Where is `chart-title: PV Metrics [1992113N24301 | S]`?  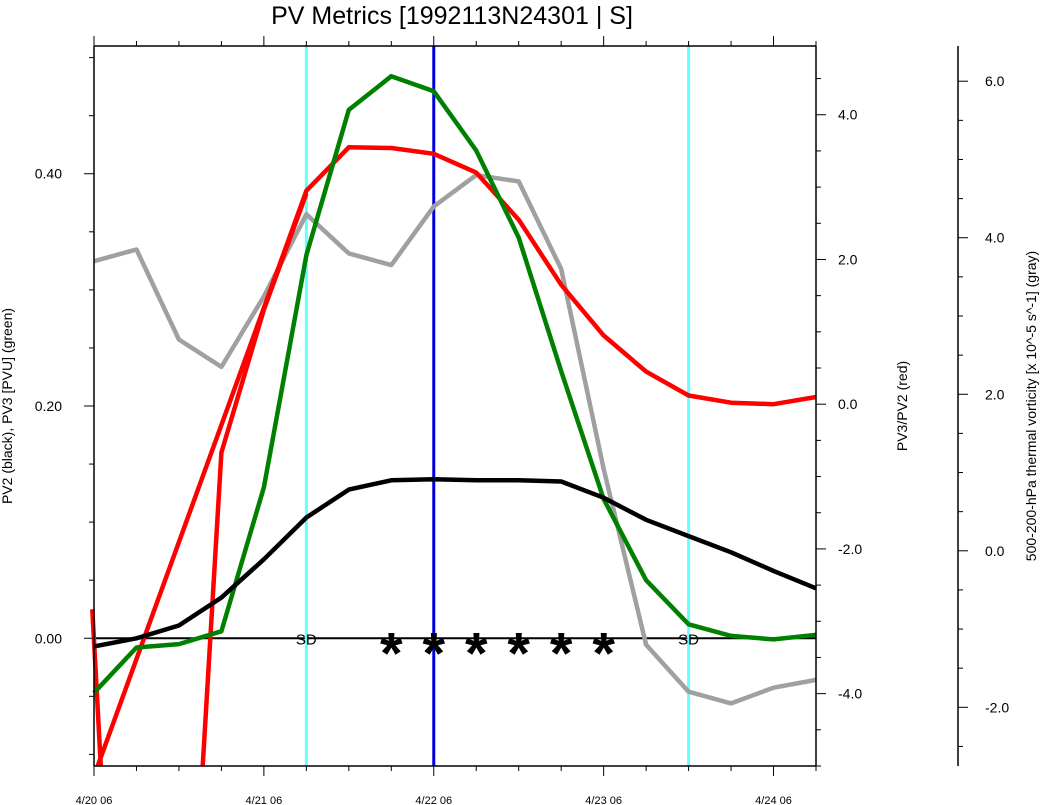
chart-title: PV Metrics [1992113N24301 | S] is located at coordinates (452, 16).